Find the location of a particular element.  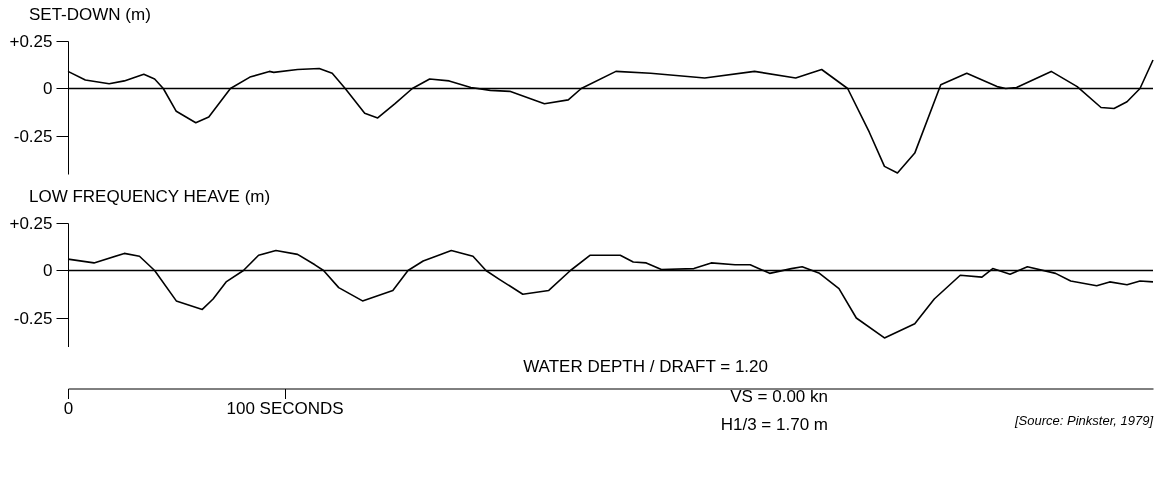

text: VS = 0.00 kn is located at coordinates (779, 396).